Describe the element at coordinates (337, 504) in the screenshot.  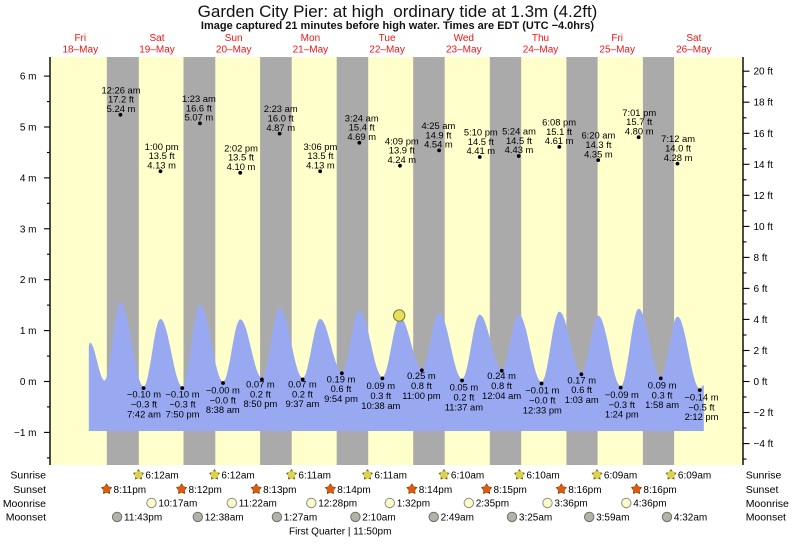
I see `svg-text: 12:28pm` at that location.